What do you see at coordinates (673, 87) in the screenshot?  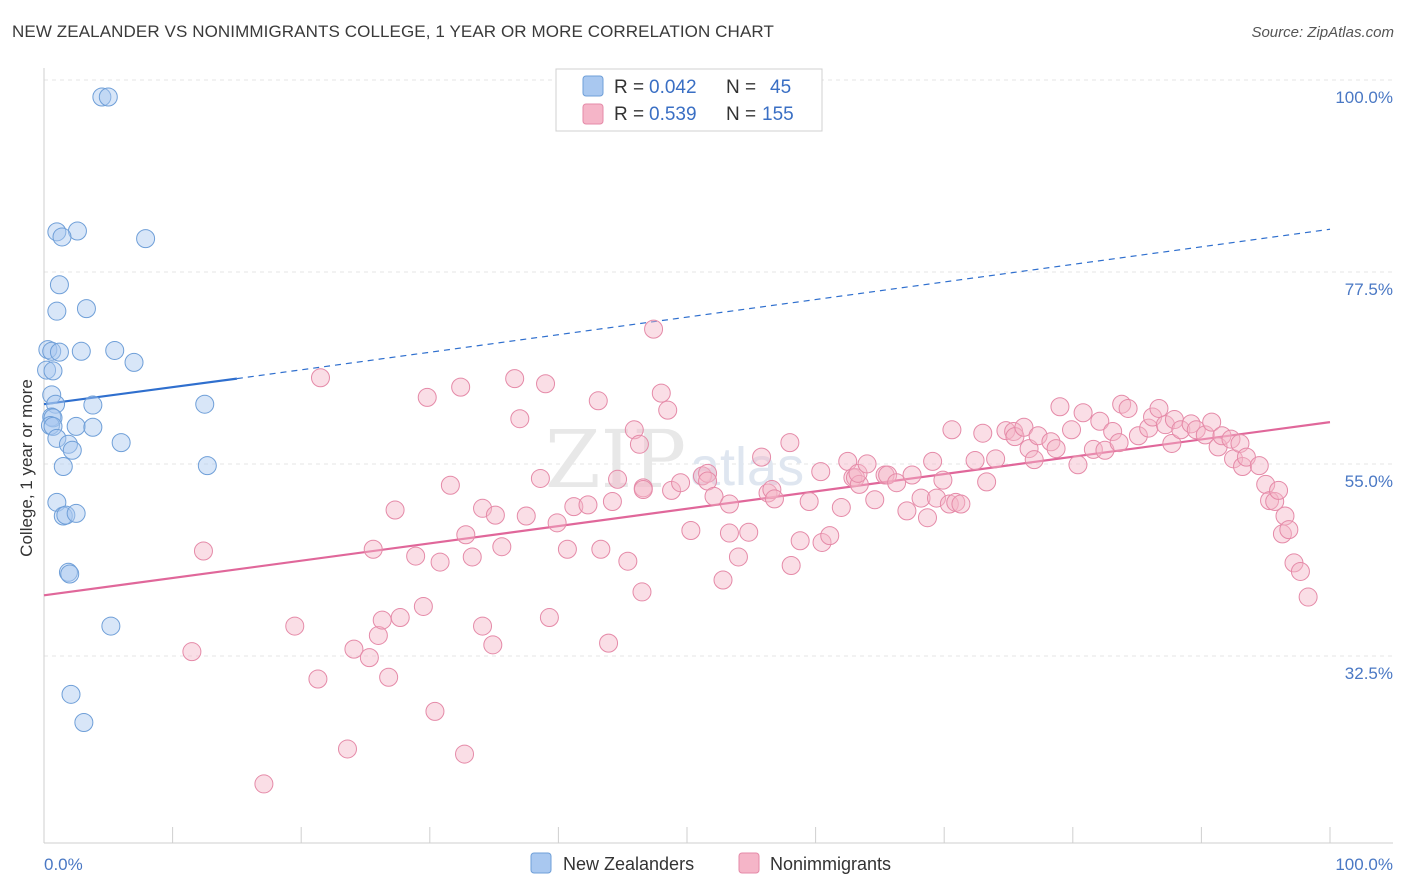 I see `legend-r-value-1: 0.042` at bounding box center [673, 87].